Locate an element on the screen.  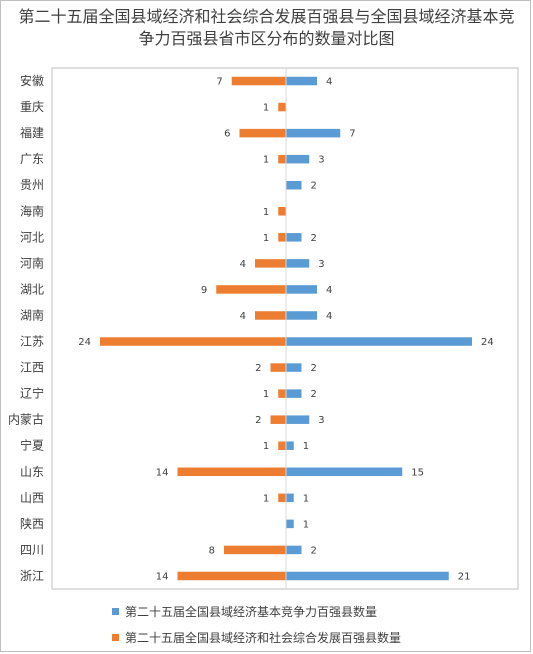
category-label: 内蒙古 is located at coordinates (26, 419).